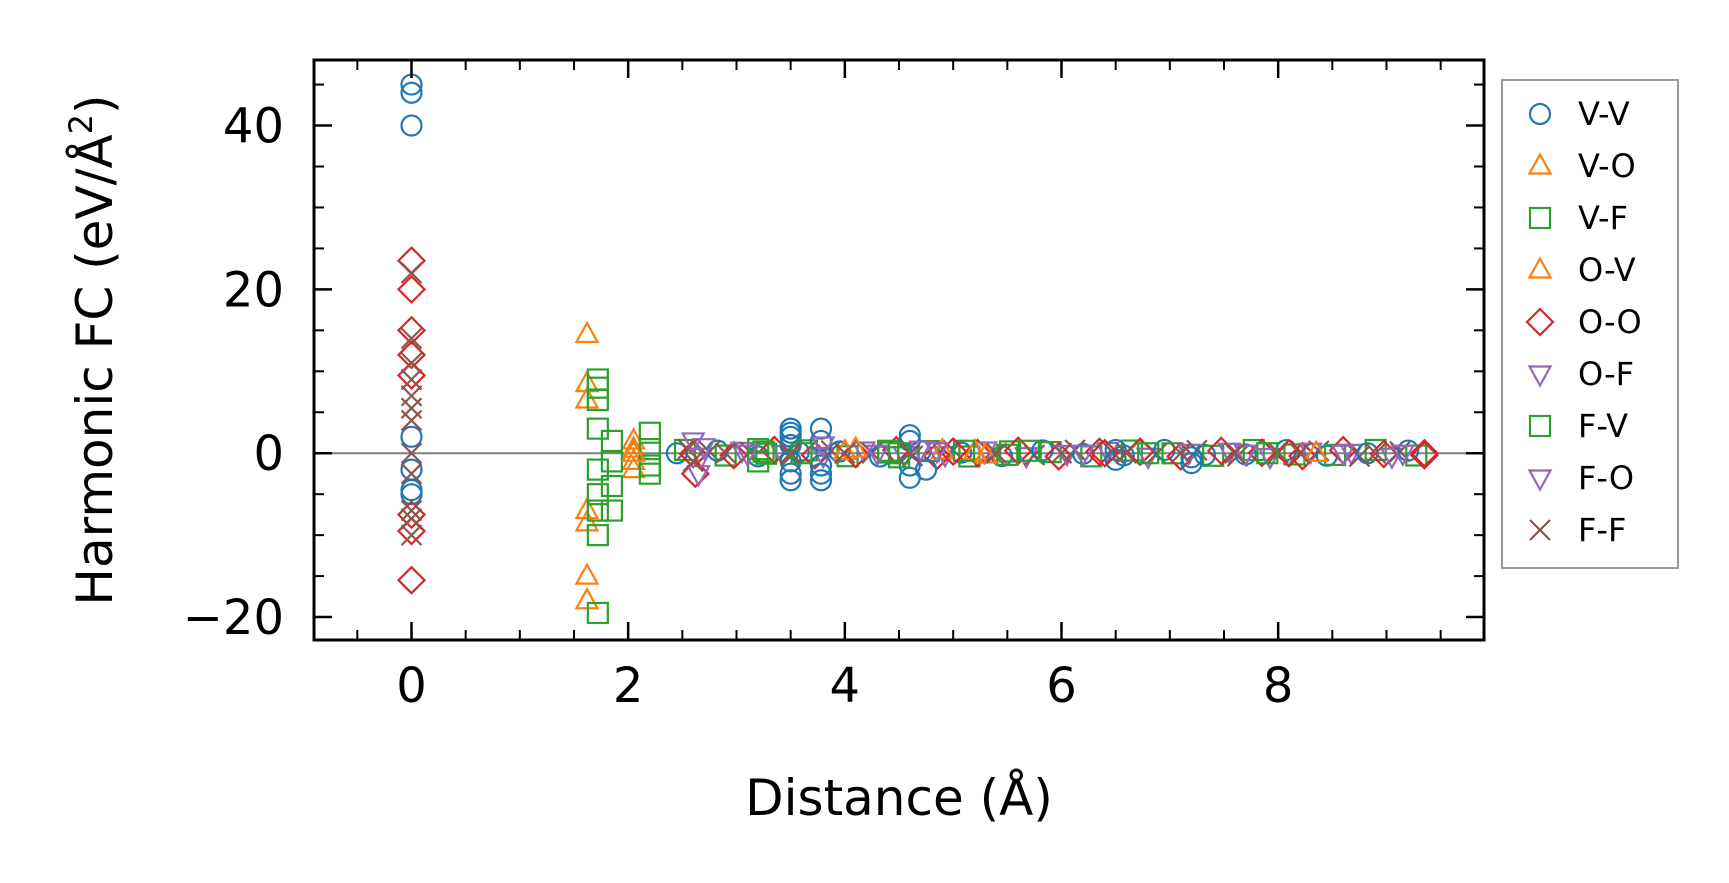 The image size is (1729, 883). I want to click on legend-label: O-V, so click(1607, 270).